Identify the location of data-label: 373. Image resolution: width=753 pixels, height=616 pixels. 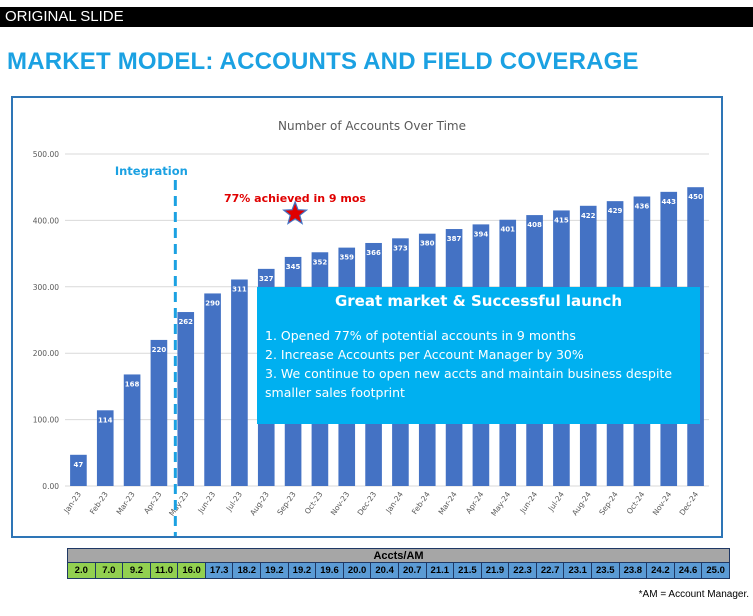
(400, 248).